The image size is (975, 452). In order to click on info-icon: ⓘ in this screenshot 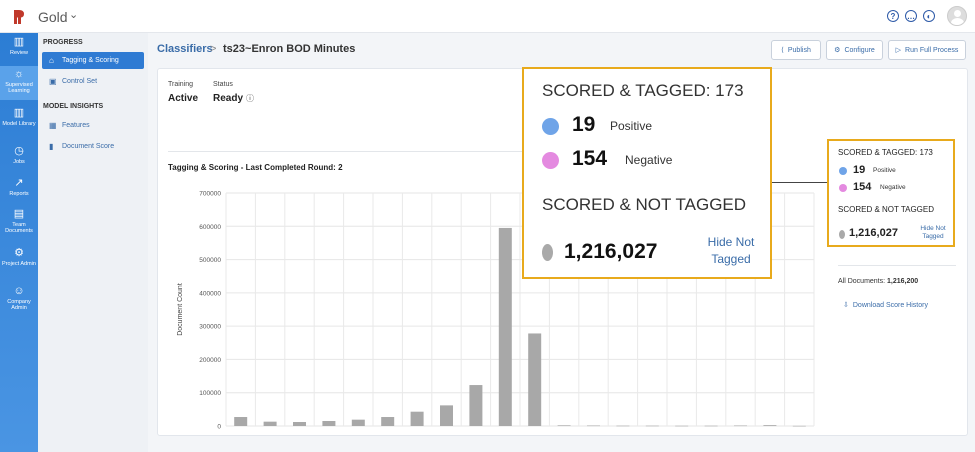, I will do `click(250, 98)`.